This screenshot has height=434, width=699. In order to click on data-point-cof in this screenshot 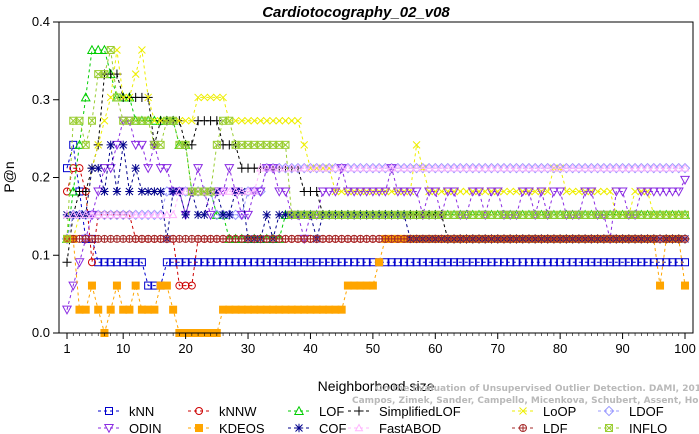, I will do `click(185, 215)`.